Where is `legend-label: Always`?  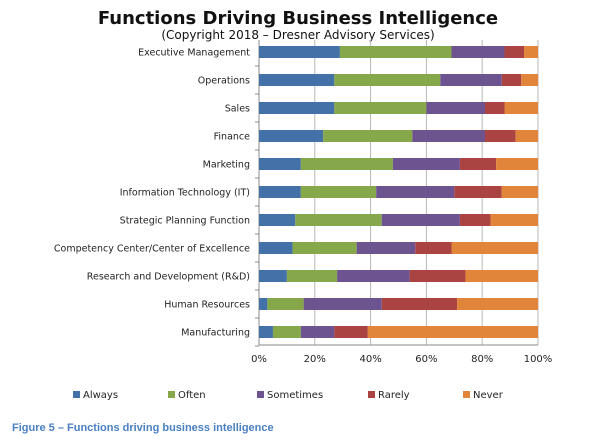
legend-label: Always is located at coordinates (100, 395).